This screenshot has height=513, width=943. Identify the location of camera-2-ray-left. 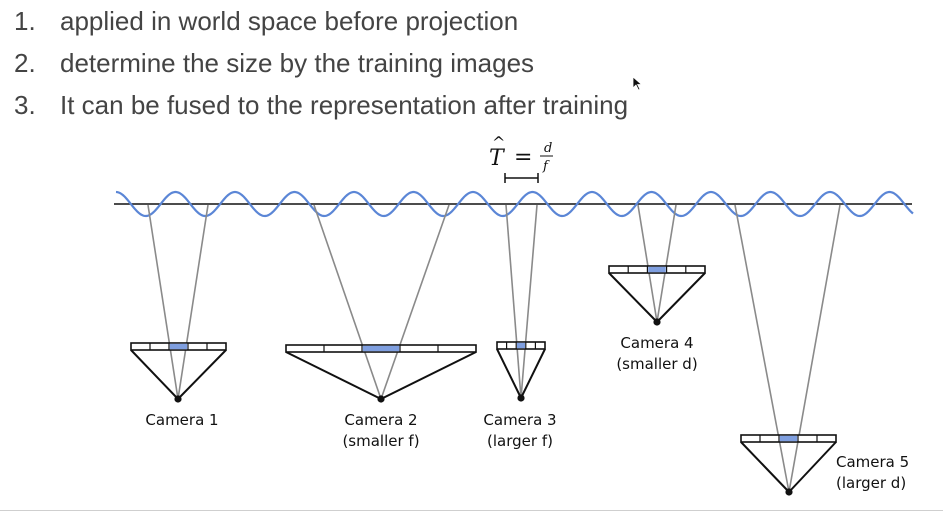
(347, 302).